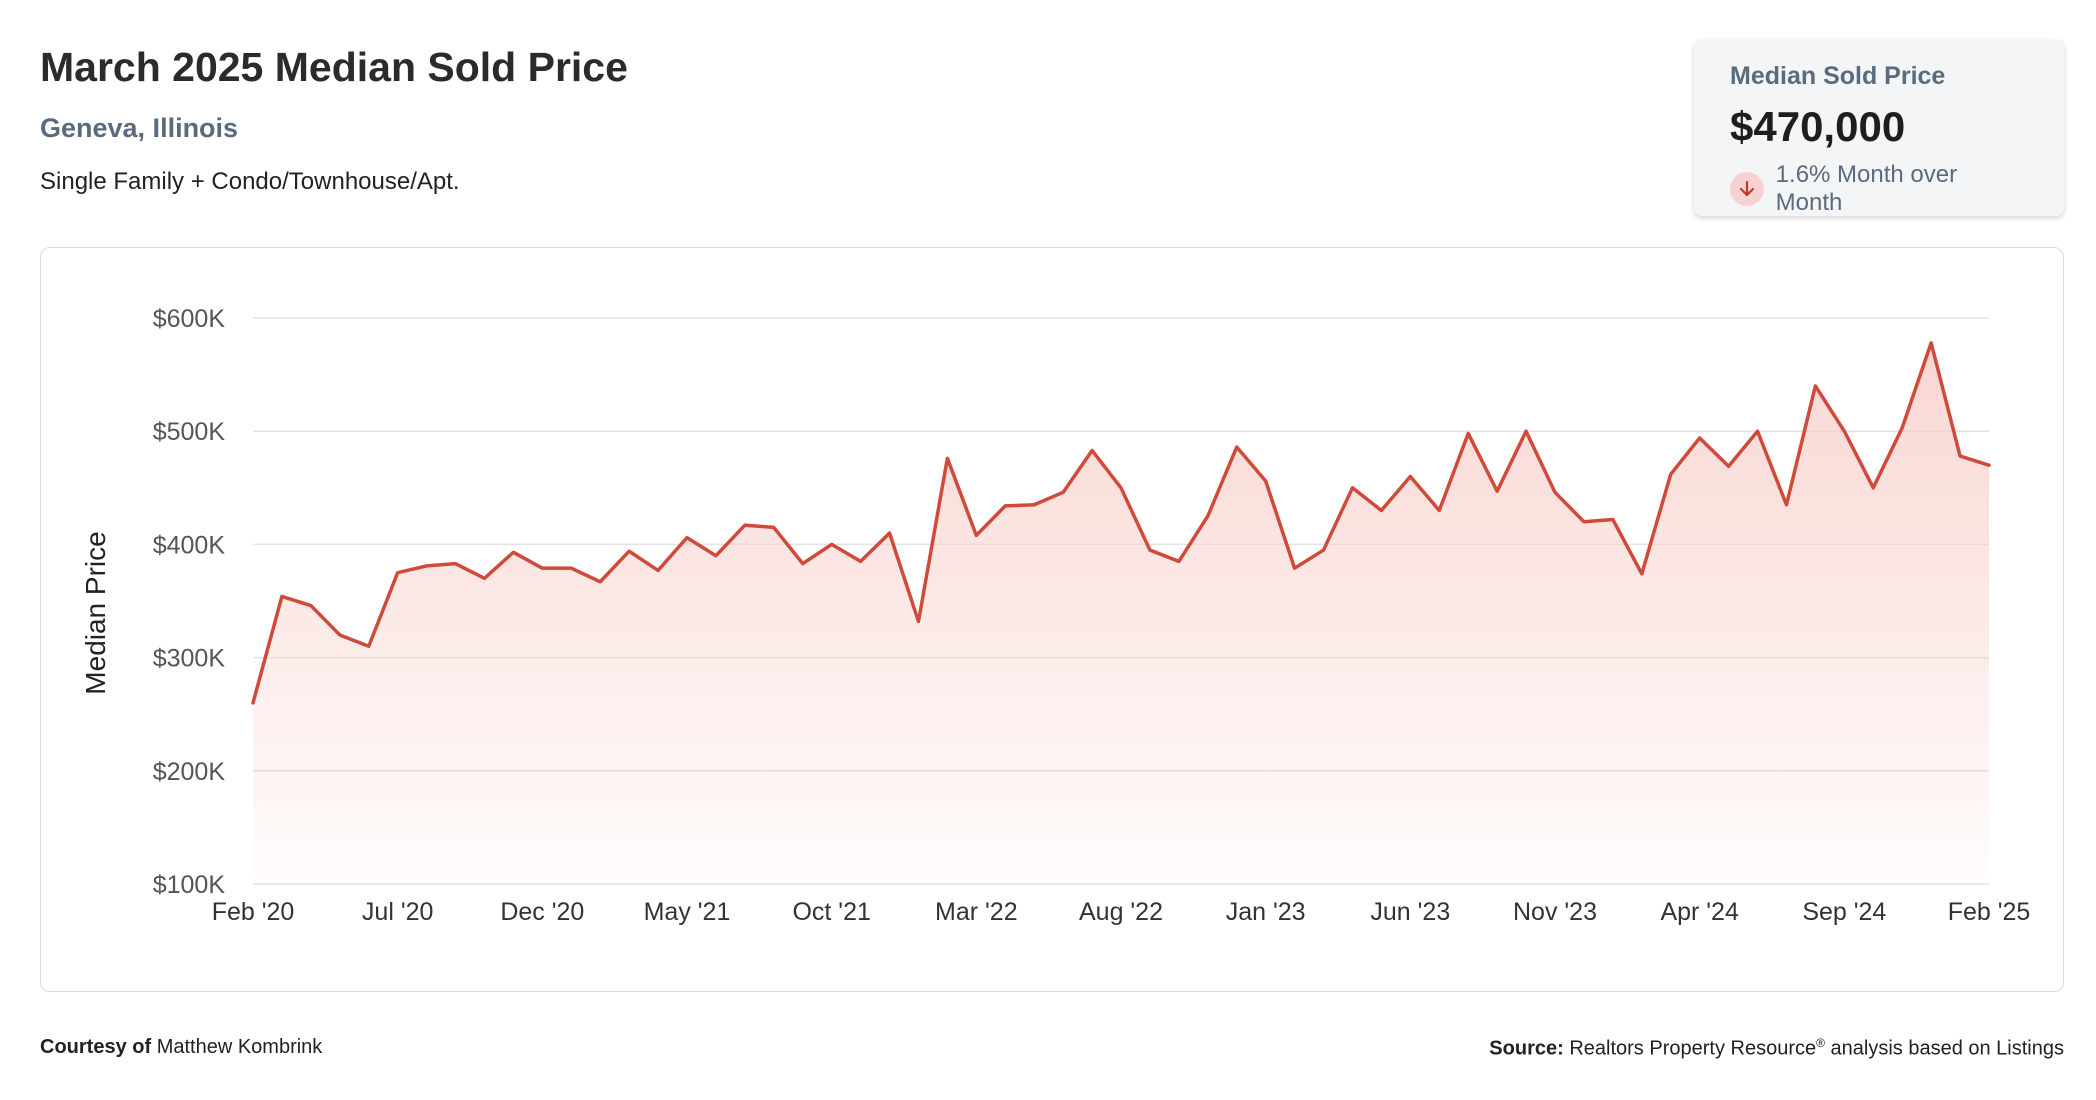 The height and width of the screenshot is (1100, 2096). Describe the element at coordinates (831, 912) in the screenshot. I see `x-tick-label: Oct '21` at that location.